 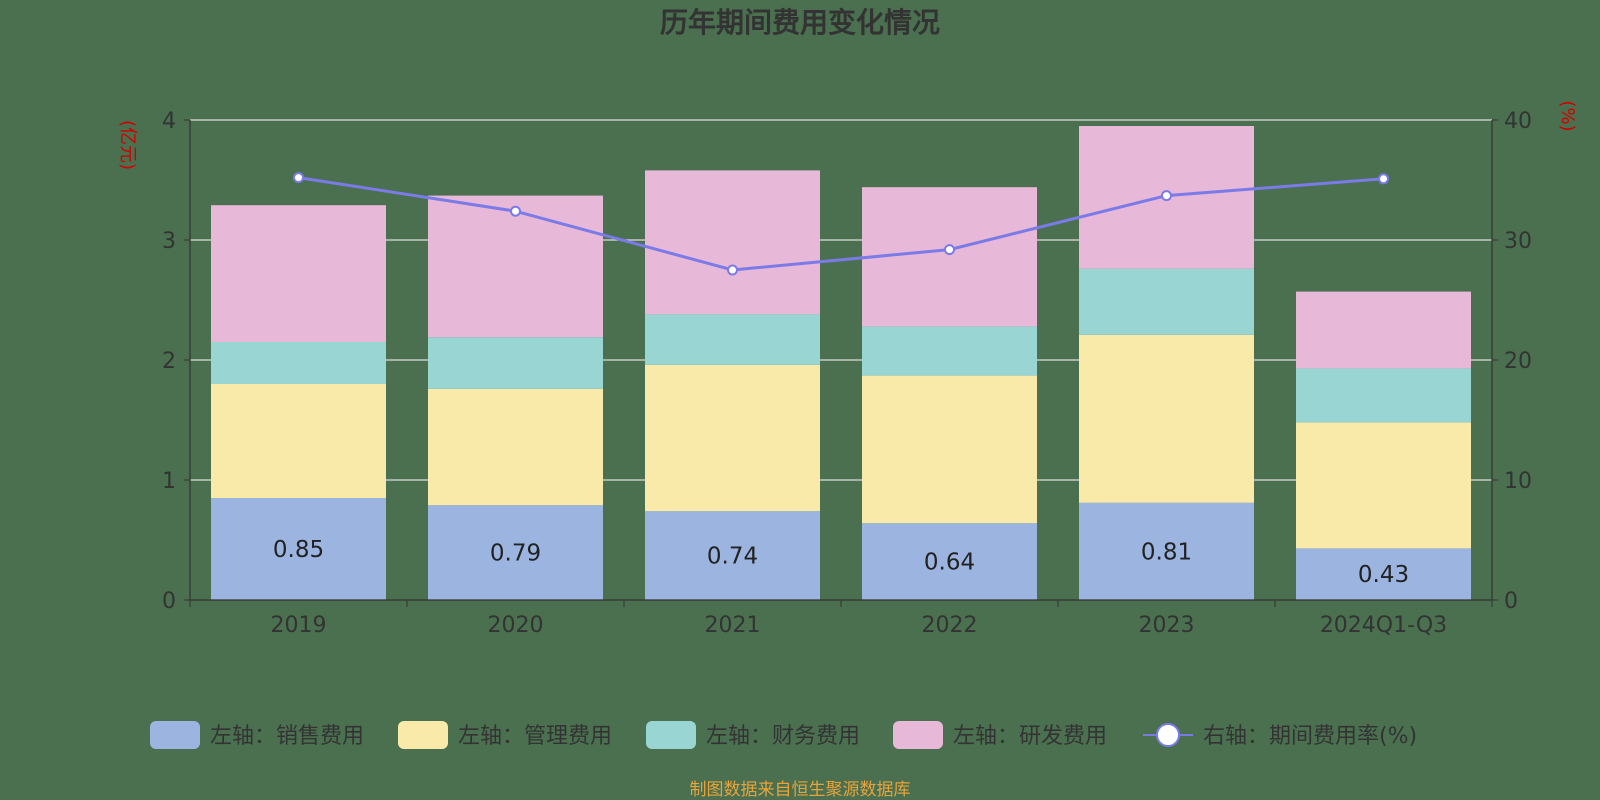 I want to click on rate-line-path, so click(x=841, y=224).